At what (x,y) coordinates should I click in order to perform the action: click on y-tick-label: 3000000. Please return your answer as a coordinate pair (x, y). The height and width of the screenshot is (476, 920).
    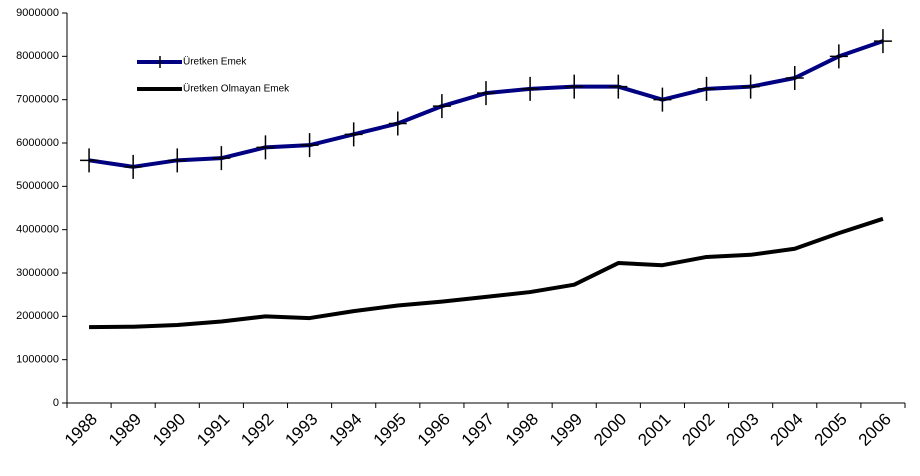
    Looking at the image, I should click on (37, 273).